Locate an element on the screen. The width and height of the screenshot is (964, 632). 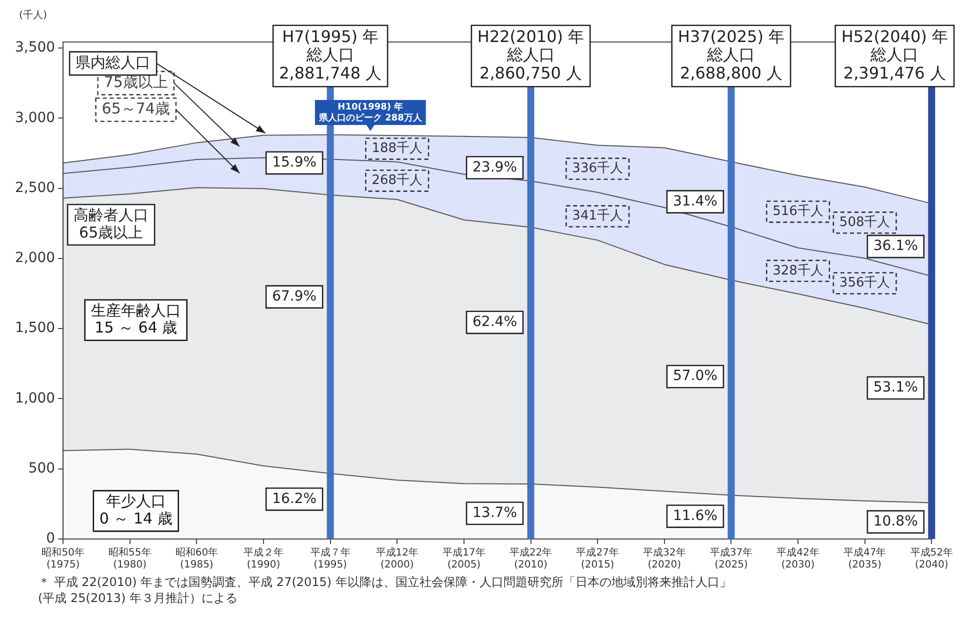
y-tick-label: 2,500 is located at coordinates (35, 188).